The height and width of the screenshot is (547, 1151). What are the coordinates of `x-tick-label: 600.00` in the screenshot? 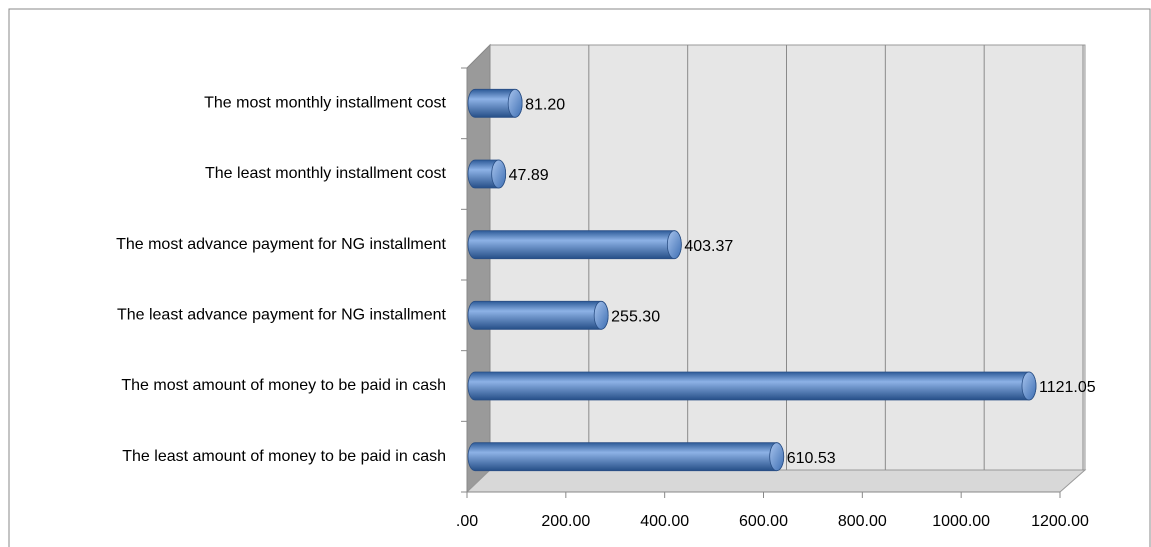 It's located at (763, 521).